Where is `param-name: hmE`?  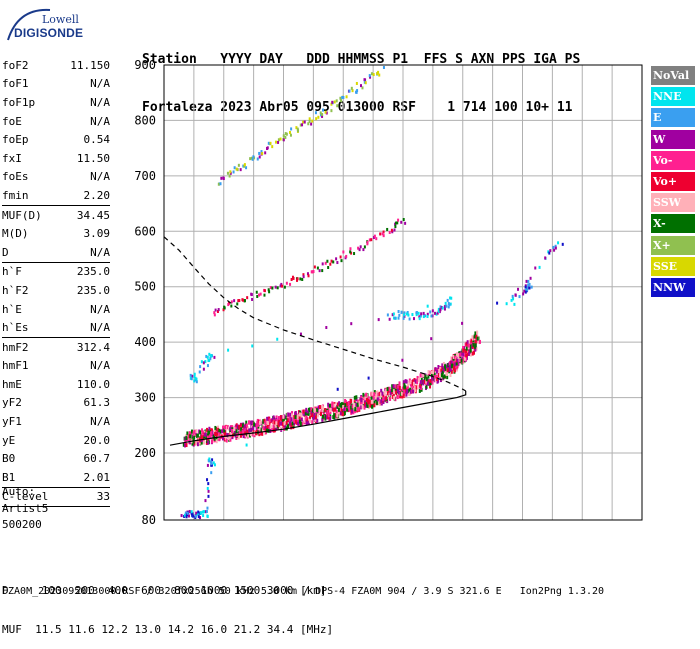
param-name: hmE is located at coordinates (12, 384).